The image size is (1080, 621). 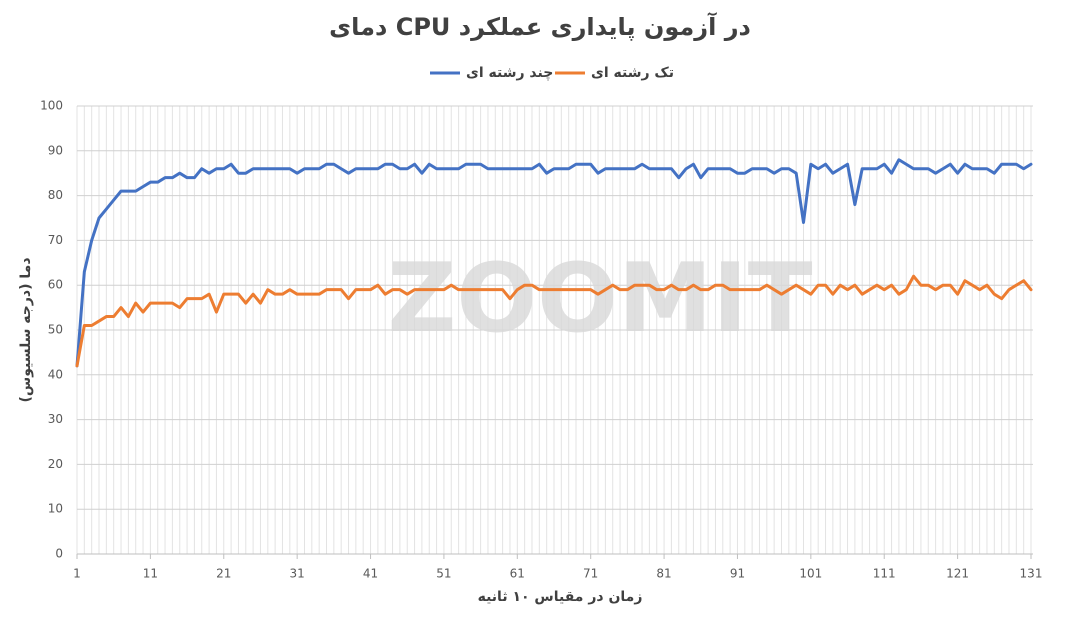 What do you see at coordinates (51, 106) in the screenshot?
I see `y-tick-label: 100` at bounding box center [51, 106].